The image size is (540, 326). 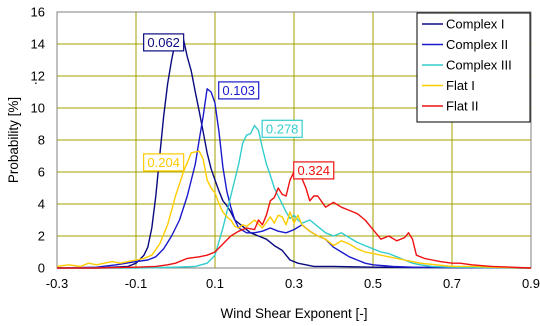 I want to click on legend-label-flat-i: Flat I, so click(x=460, y=85).